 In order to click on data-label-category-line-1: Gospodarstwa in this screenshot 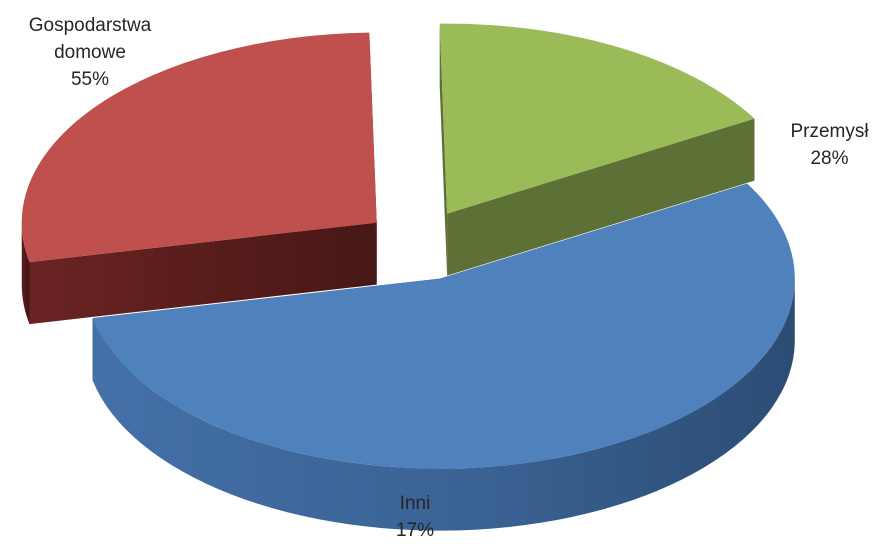, I will do `click(90, 25)`.